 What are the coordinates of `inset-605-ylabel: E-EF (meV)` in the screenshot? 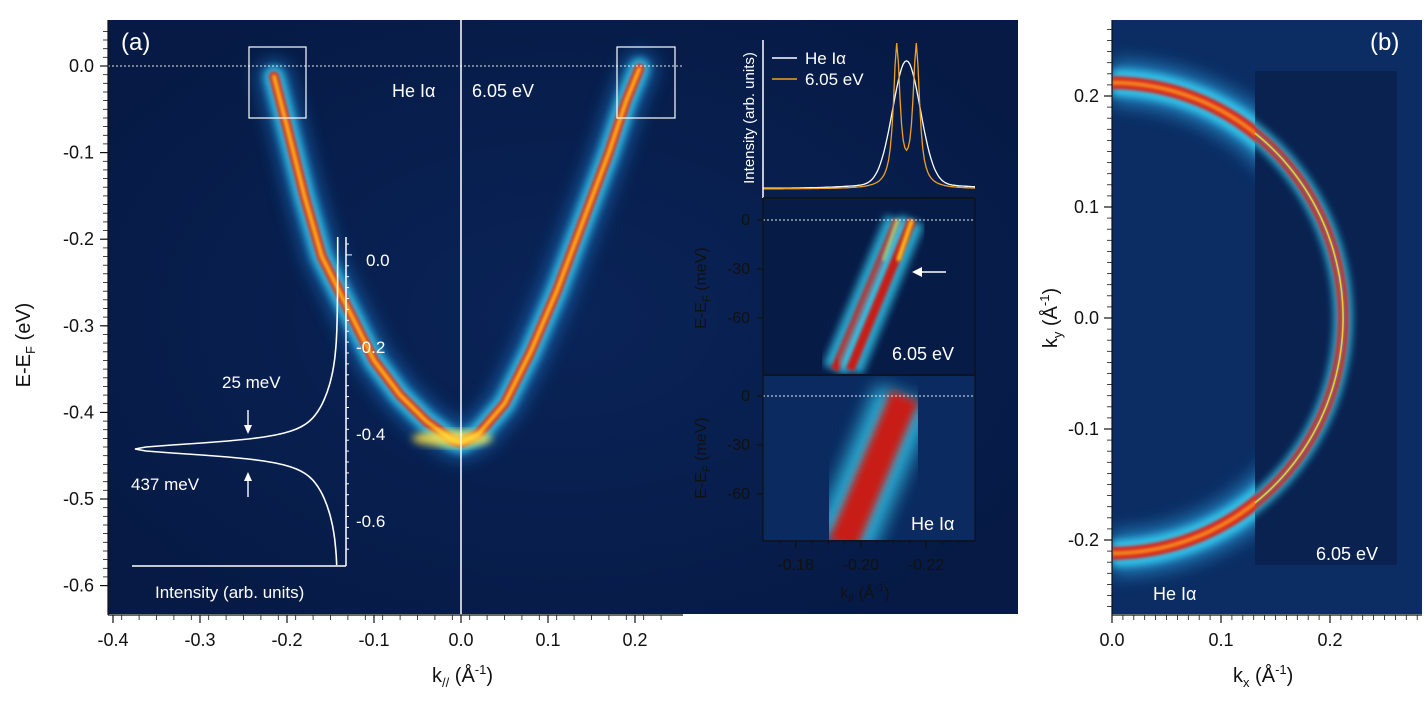 It's located at (703, 287).